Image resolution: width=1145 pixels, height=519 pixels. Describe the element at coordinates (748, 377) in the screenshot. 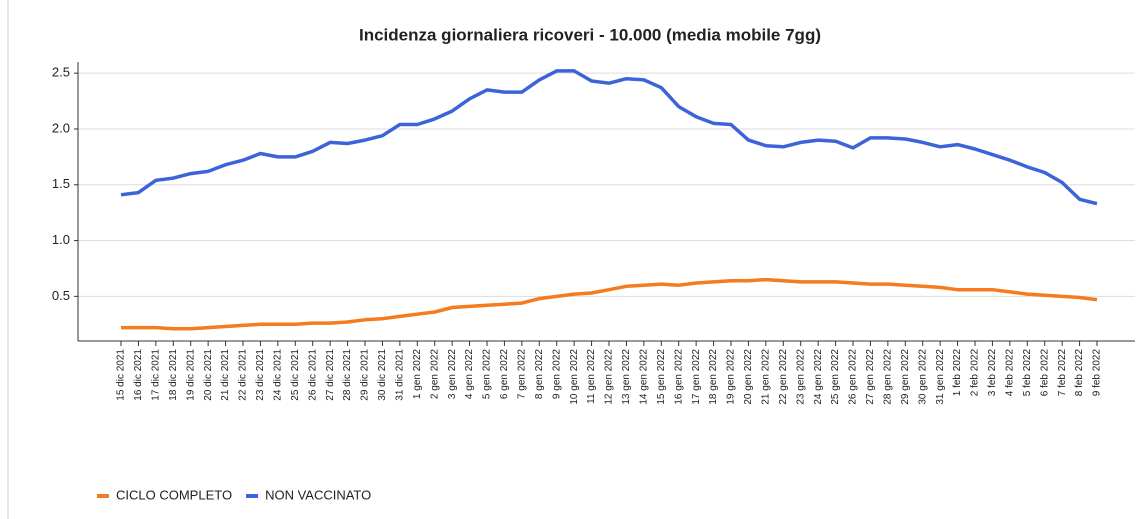

I see `x-tick-label: 20 gen 2022` at that location.